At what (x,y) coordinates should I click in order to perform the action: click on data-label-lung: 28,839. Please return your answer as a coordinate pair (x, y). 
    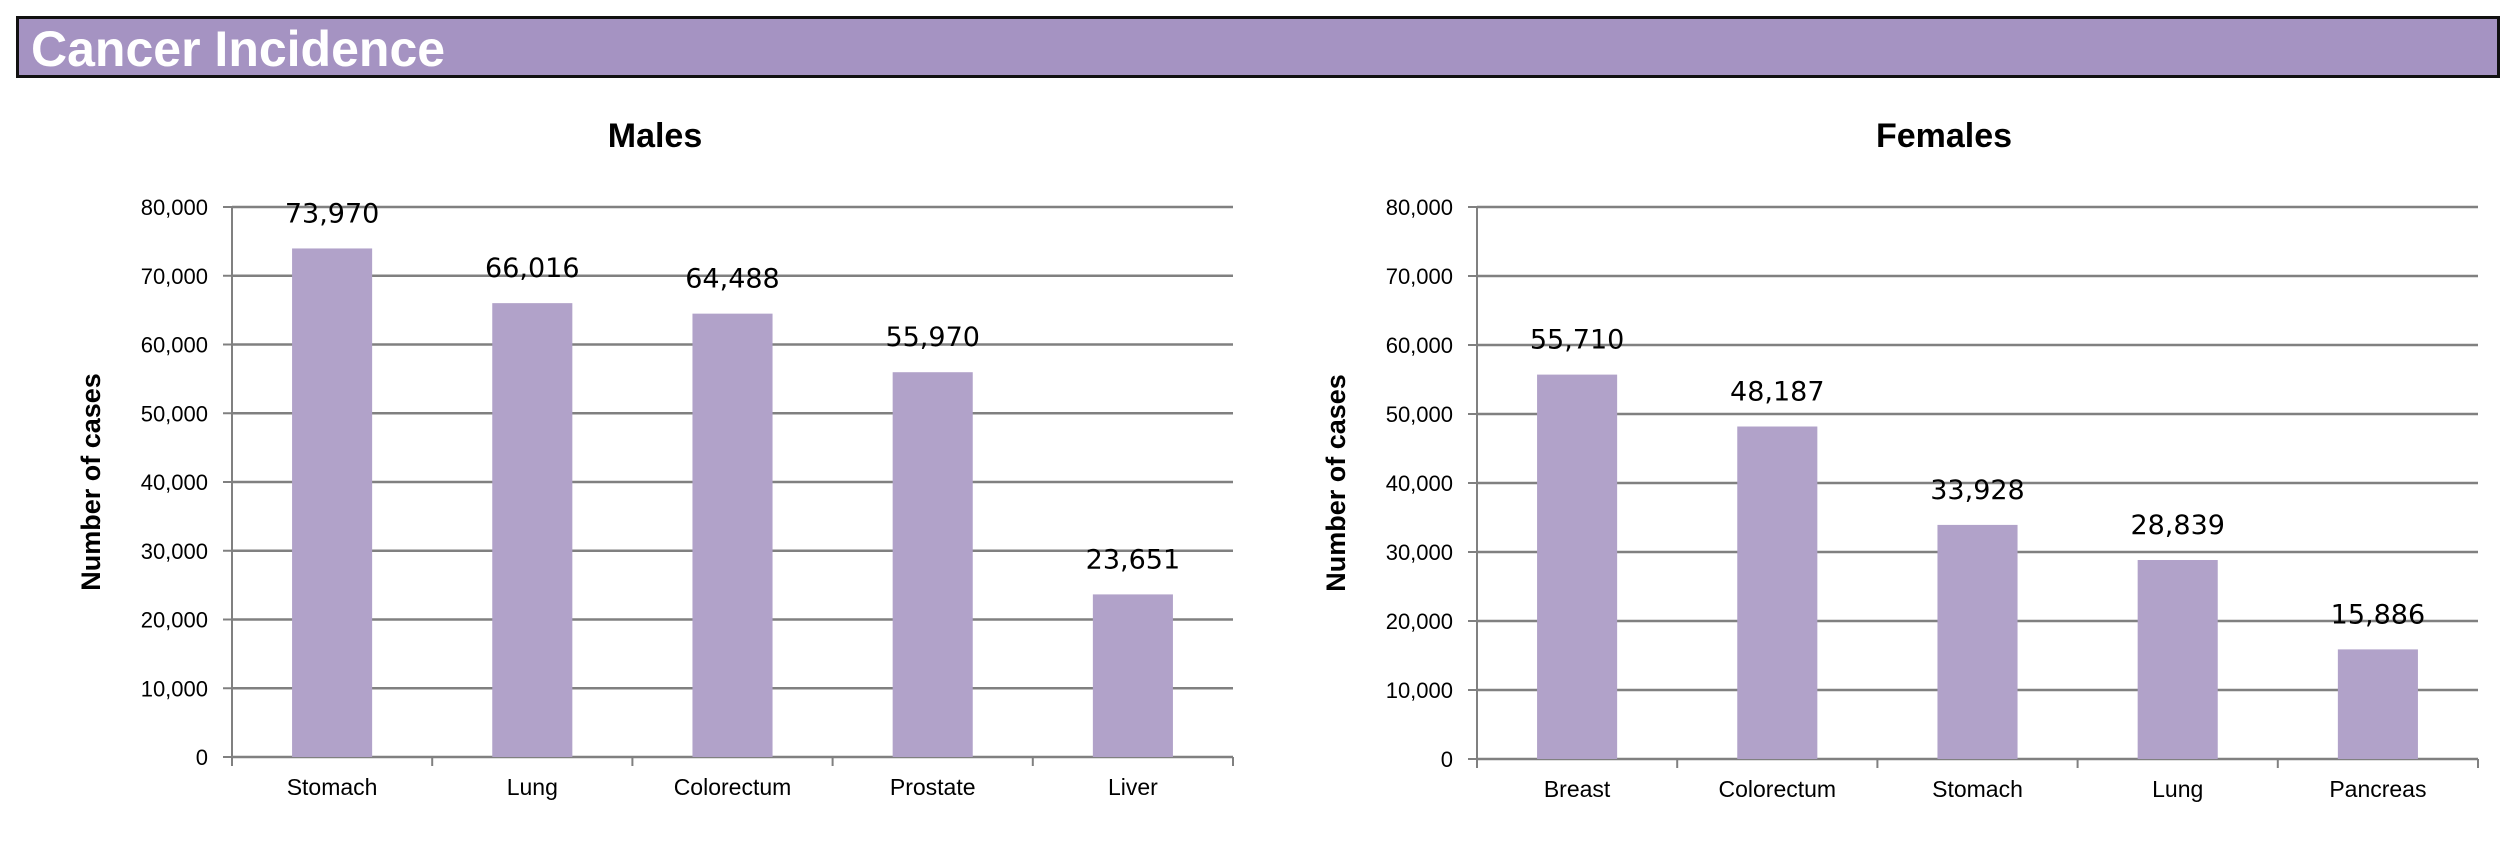
    Looking at the image, I should click on (2177, 525).